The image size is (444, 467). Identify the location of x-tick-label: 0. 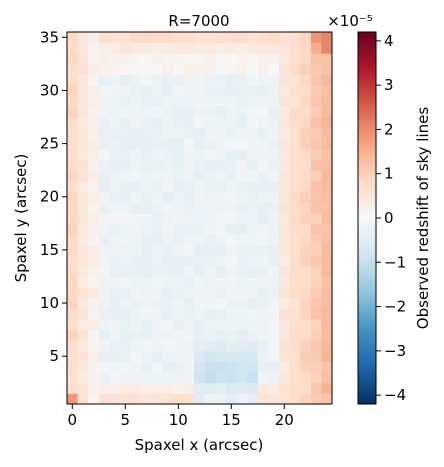
(73, 420).